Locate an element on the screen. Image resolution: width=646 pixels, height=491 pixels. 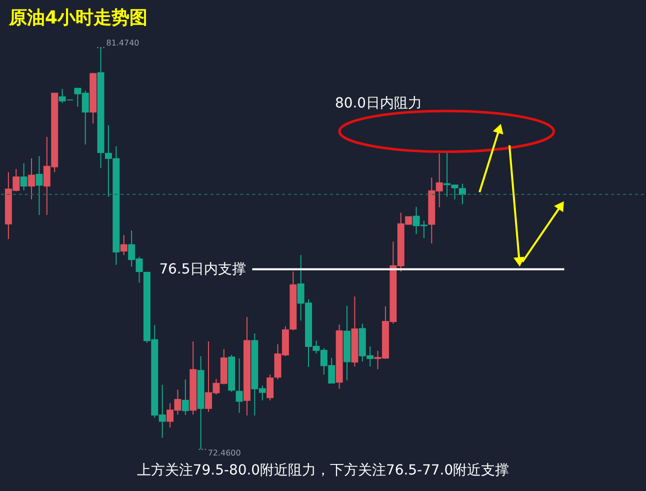
chart-title: 原油4小时走势图 is located at coordinates (78, 18).